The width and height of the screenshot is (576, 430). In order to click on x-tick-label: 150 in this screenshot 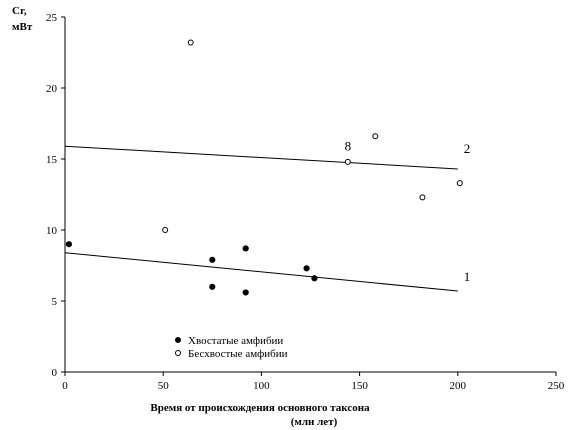, I will do `click(359, 386)`.